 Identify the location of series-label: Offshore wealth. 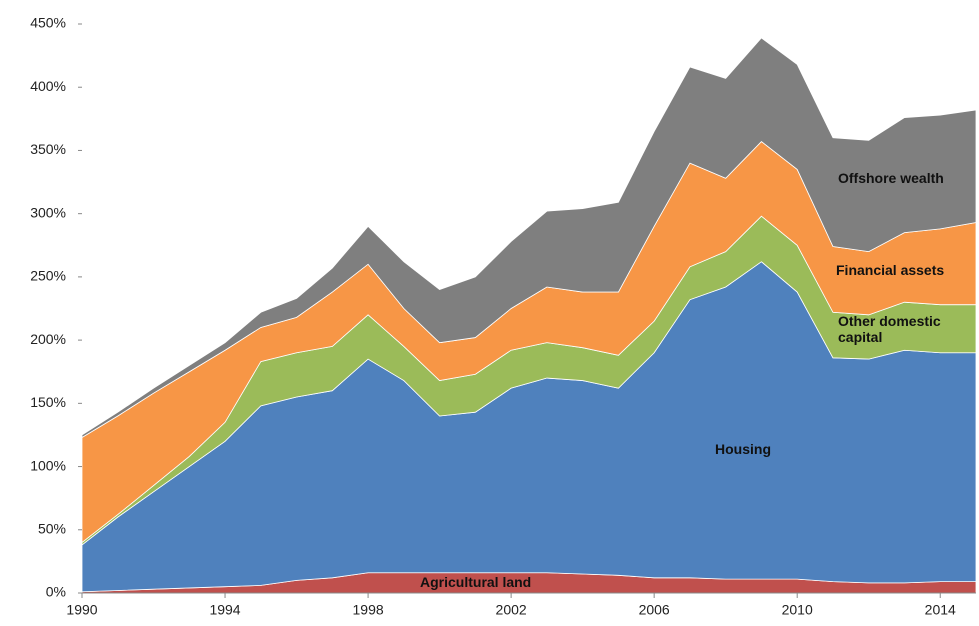
(891, 178).